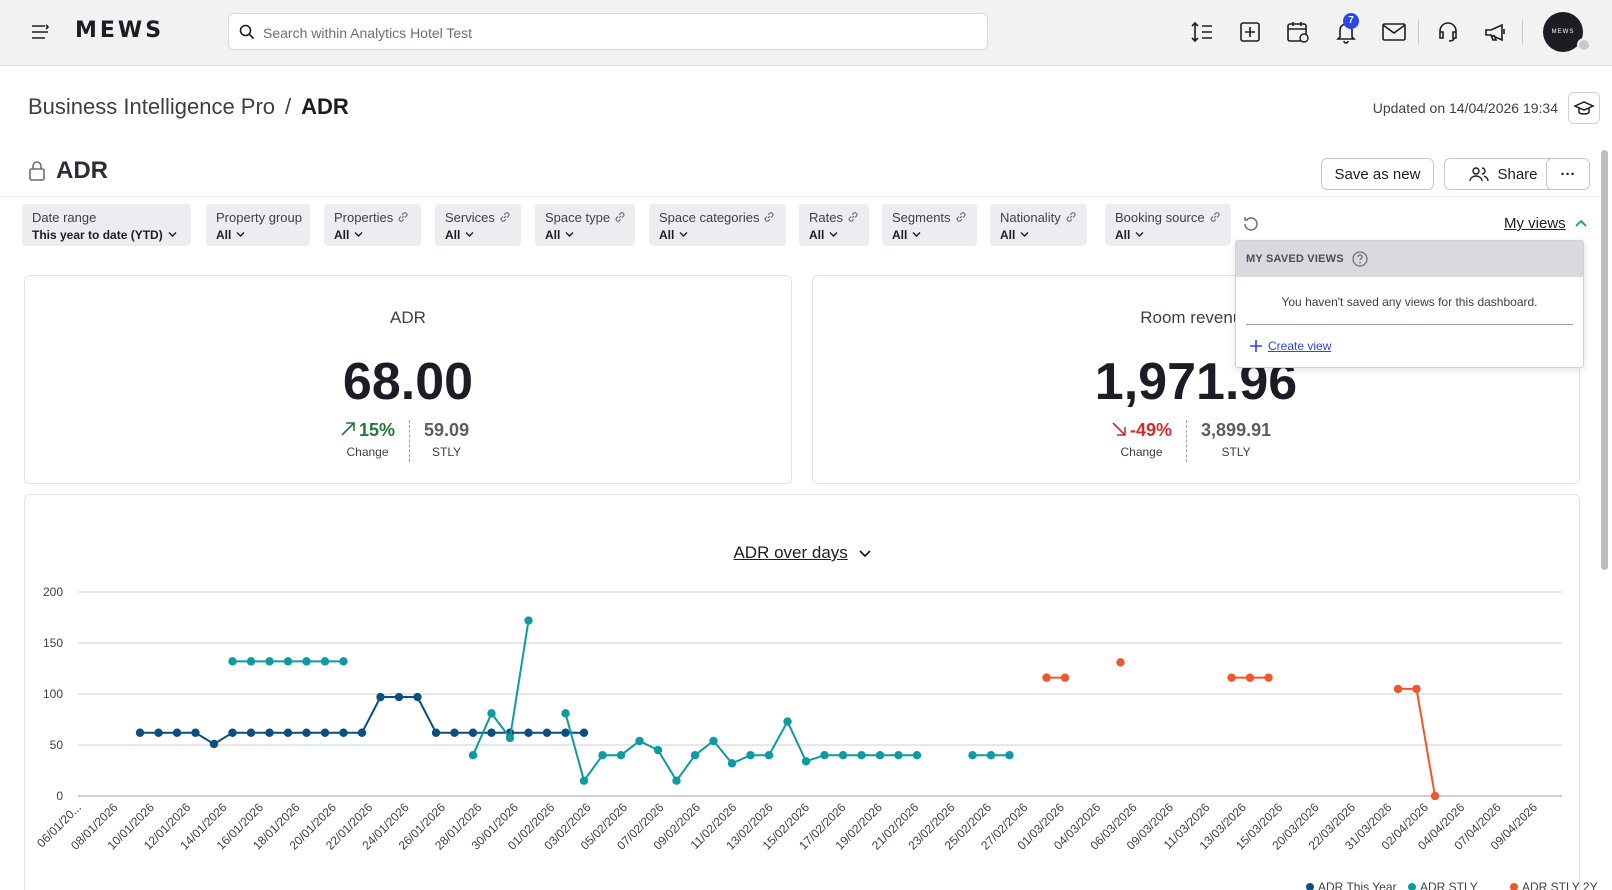 Image resolution: width=1612 pixels, height=890 pixels. I want to click on filter-space-type: Space type All, so click(585, 225).